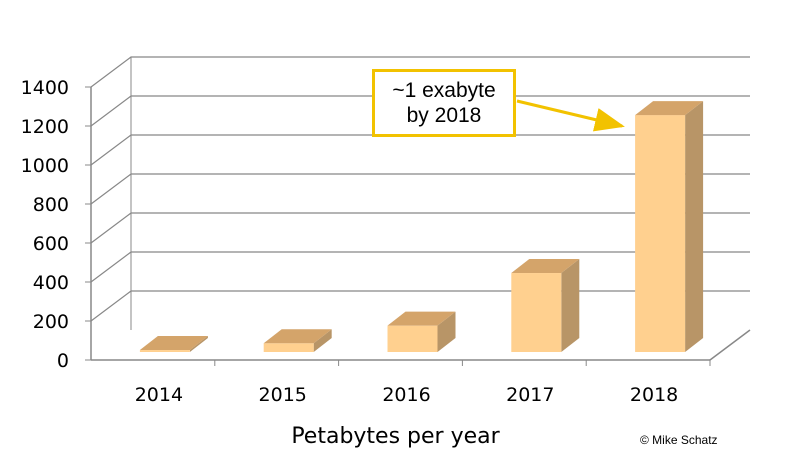 This screenshot has height=462, width=791. What do you see at coordinates (406, 395) in the screenshot?
I see `x-category-label: 2016` at bounding box center [406, 395].